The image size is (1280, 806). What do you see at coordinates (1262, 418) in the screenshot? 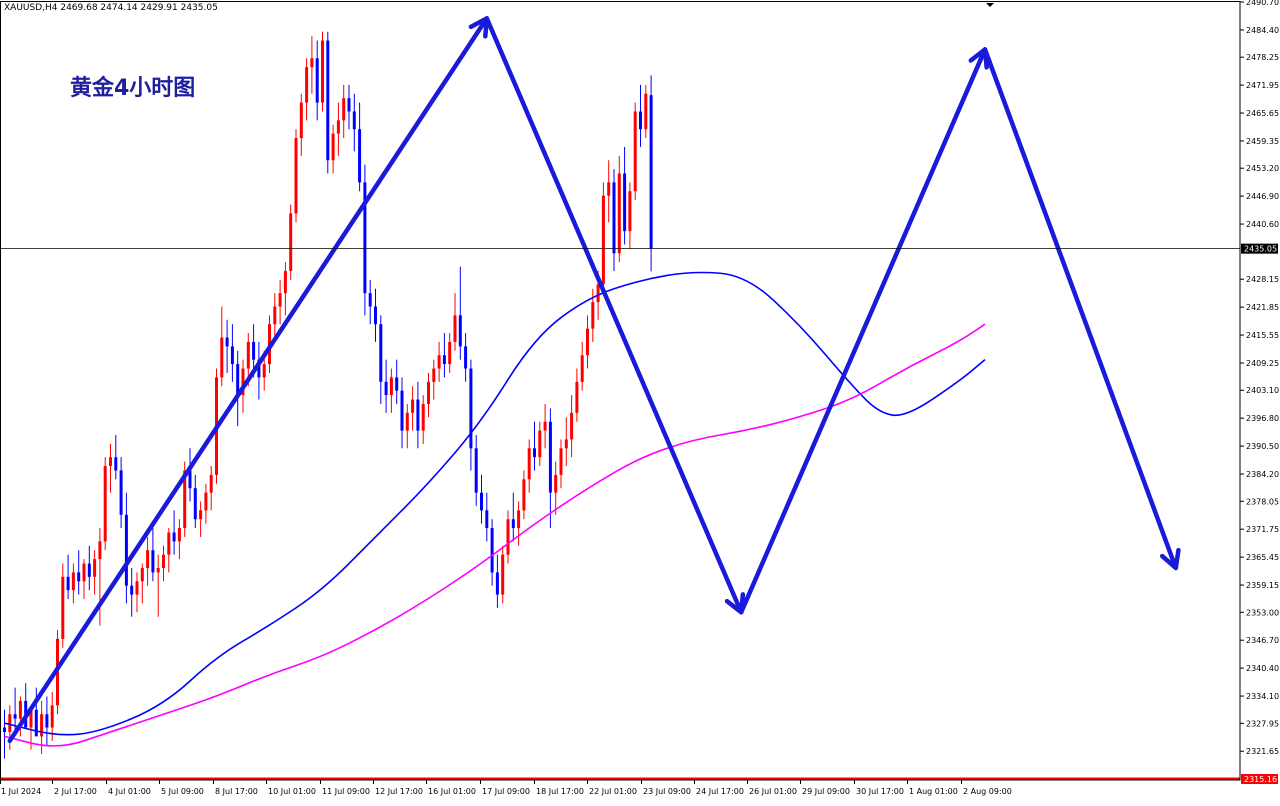
I see `y-tick-label: 2396.80` at bounding box center [1262, 418].